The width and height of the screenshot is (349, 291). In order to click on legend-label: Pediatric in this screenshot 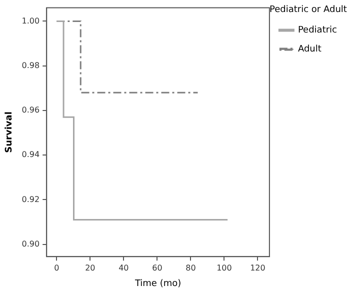, I will do `click(318, 31)`.